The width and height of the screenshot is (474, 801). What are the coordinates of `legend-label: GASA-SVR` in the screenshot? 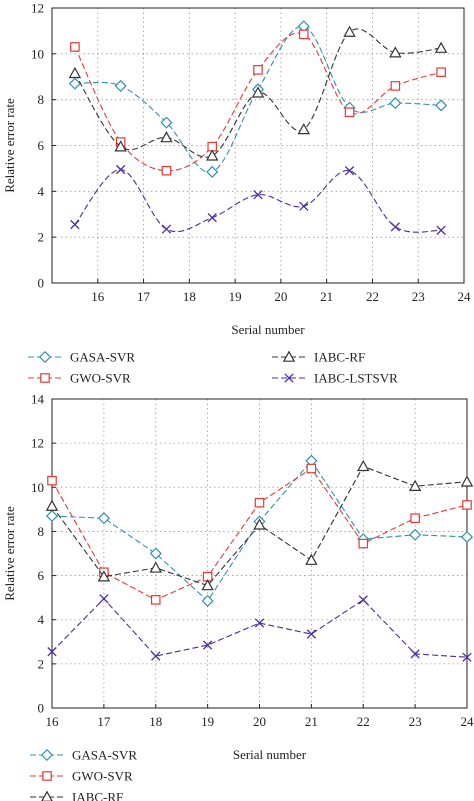 It's located at (102, 357).